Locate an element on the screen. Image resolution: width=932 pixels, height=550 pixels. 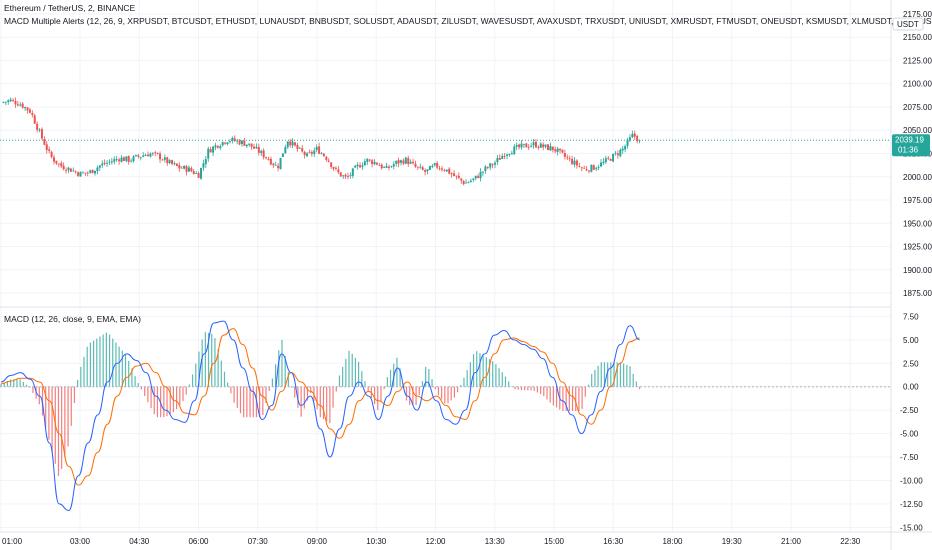
candlestick-series is located at coordinates (321, 141).